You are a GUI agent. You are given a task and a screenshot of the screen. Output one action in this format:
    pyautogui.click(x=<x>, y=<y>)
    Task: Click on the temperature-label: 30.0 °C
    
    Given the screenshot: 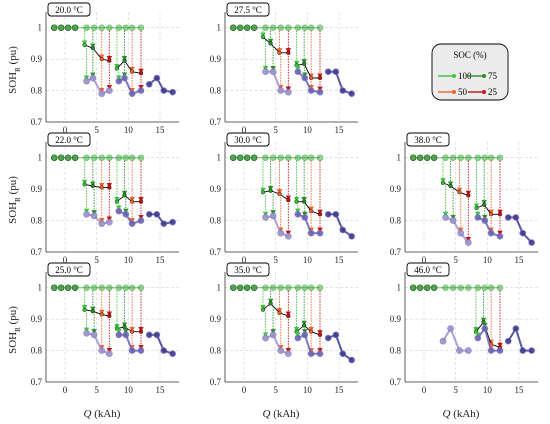 What is the action you would take?
    pyautogui.click(x=248, y=140)
    